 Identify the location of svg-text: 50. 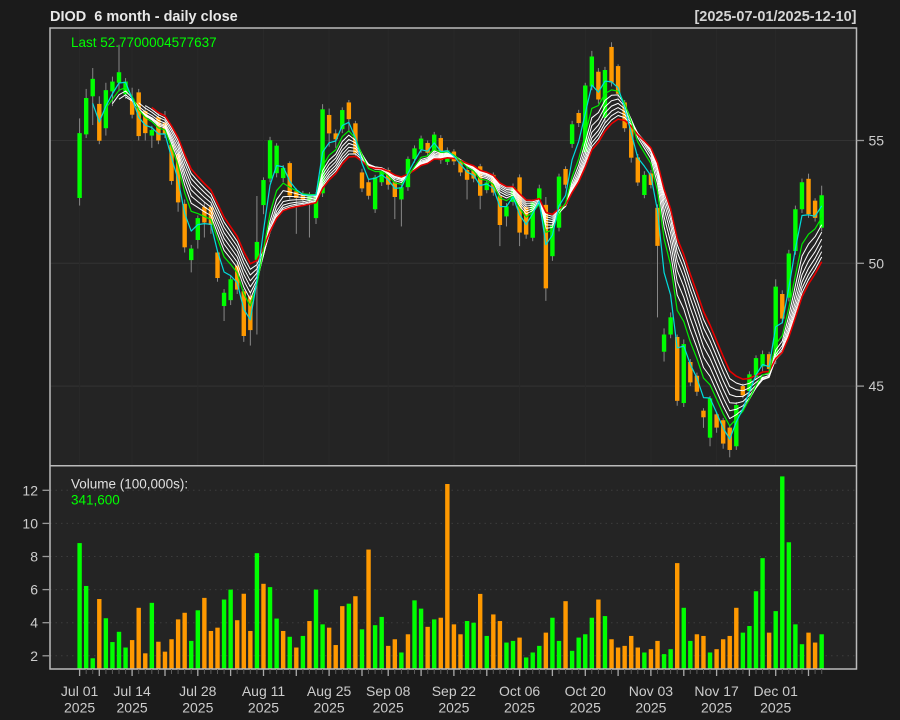
(877, 263).